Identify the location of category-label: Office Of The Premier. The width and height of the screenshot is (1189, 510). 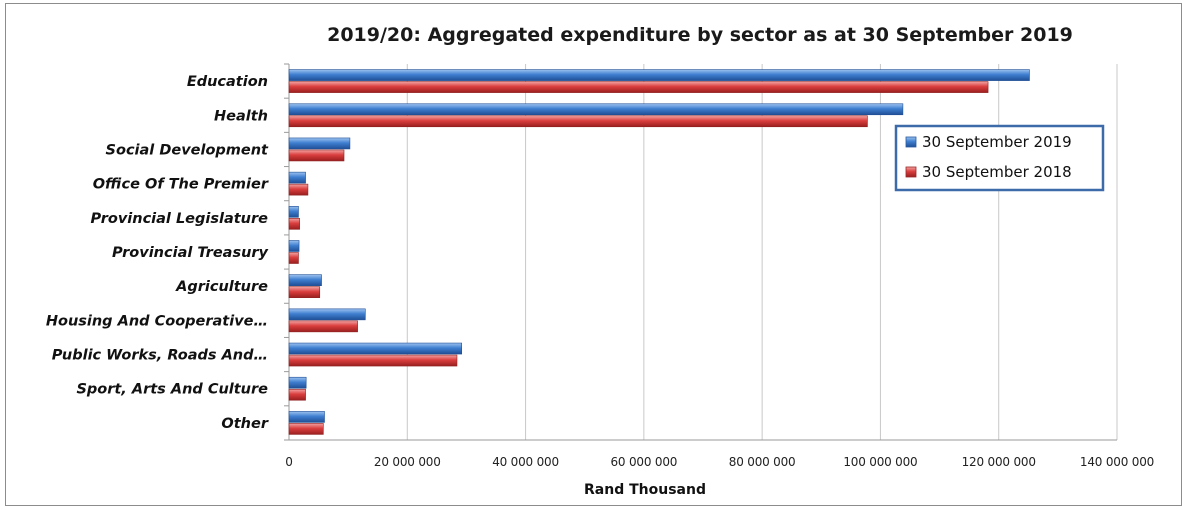
(181, 185).